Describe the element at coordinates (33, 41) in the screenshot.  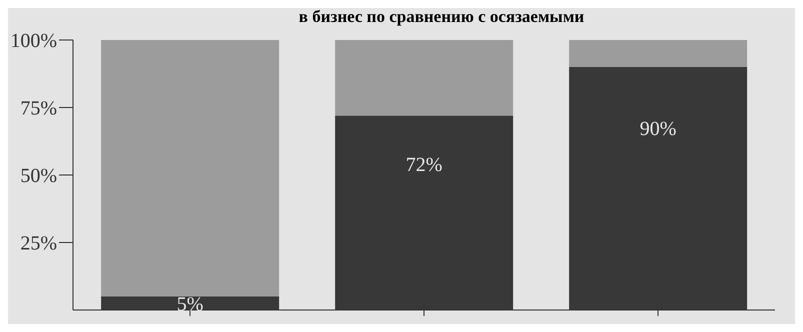
I see `y-tick-label: 100%` at that location.